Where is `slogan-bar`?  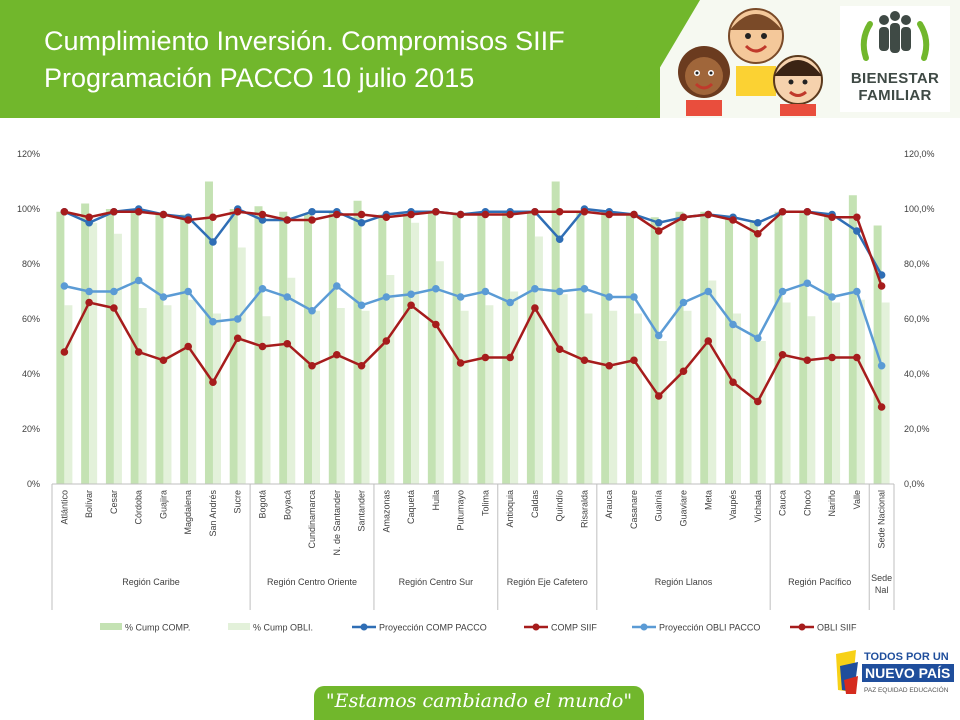
slogan-bar is located at coordinates (479, 703).